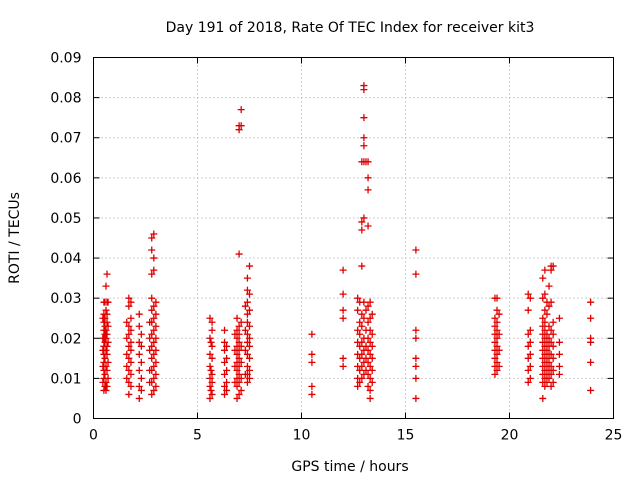  Describe the element at coordinates (349, 467) in the screenshot. I see `x-axis-label: GPS time / hours` at that location.